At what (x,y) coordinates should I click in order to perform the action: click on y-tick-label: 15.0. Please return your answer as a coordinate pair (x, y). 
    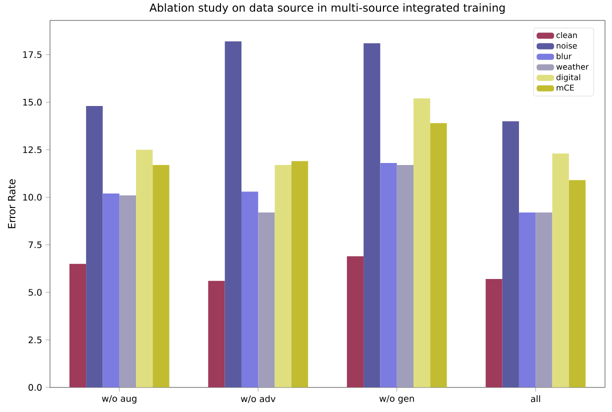
    Looking at the image, I should click on (32, 102).